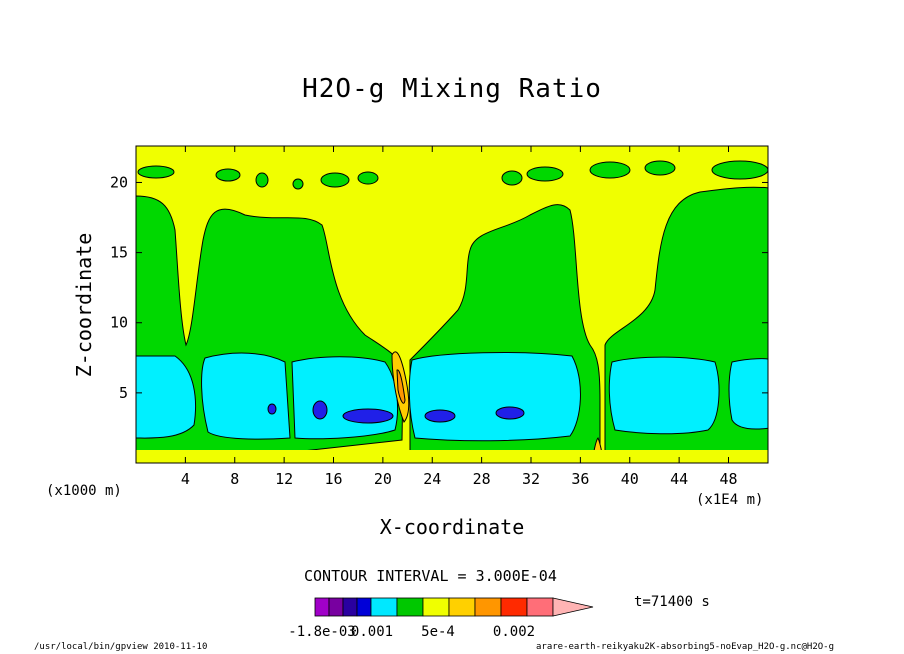 The image size is (904, 654). Describe the element at coordinates (452, 456) in the screenshot. I see `bottom-dry-layer` at that location.